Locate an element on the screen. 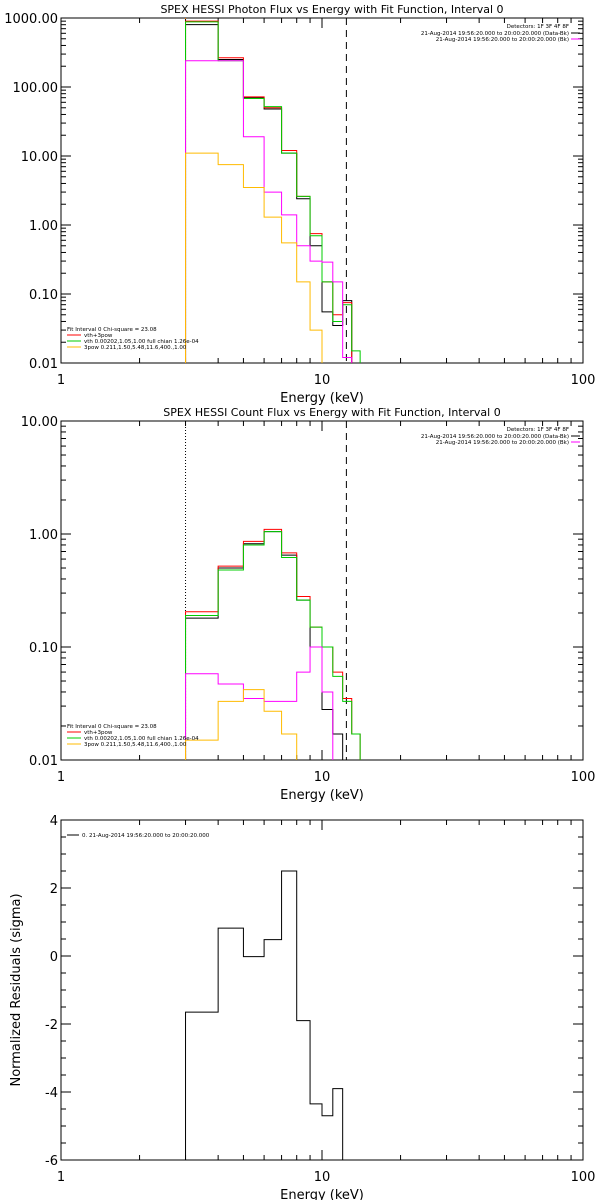 Image resolution: width=600 pixels, height=1200 pixels. y-tick-label: 4 is located at coordinates (54, 821).